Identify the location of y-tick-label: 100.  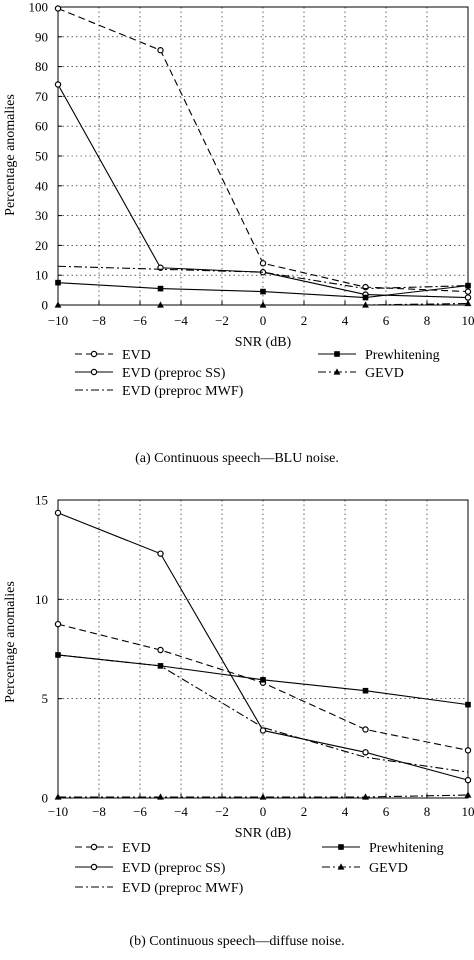
(39, 7).